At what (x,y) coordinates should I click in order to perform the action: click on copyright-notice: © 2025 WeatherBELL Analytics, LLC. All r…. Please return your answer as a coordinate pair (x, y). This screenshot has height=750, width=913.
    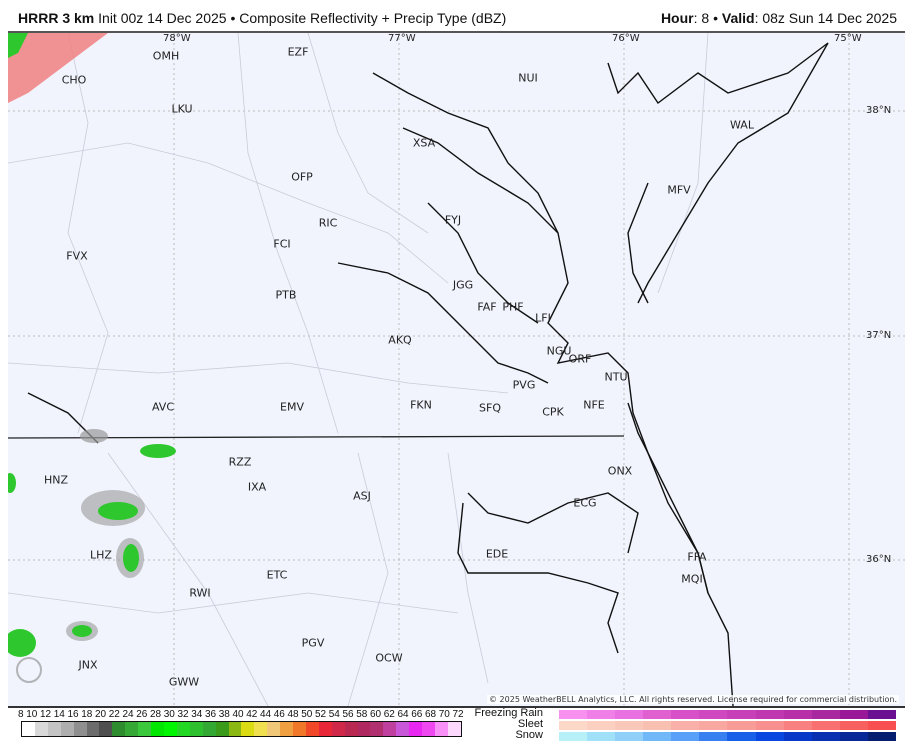
    Looking at the image, I should click on (693, 699).